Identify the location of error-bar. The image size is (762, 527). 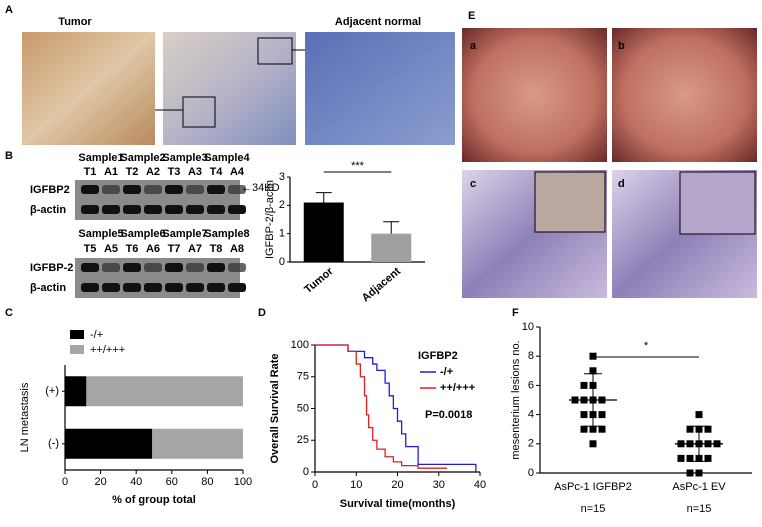
(699, 443).